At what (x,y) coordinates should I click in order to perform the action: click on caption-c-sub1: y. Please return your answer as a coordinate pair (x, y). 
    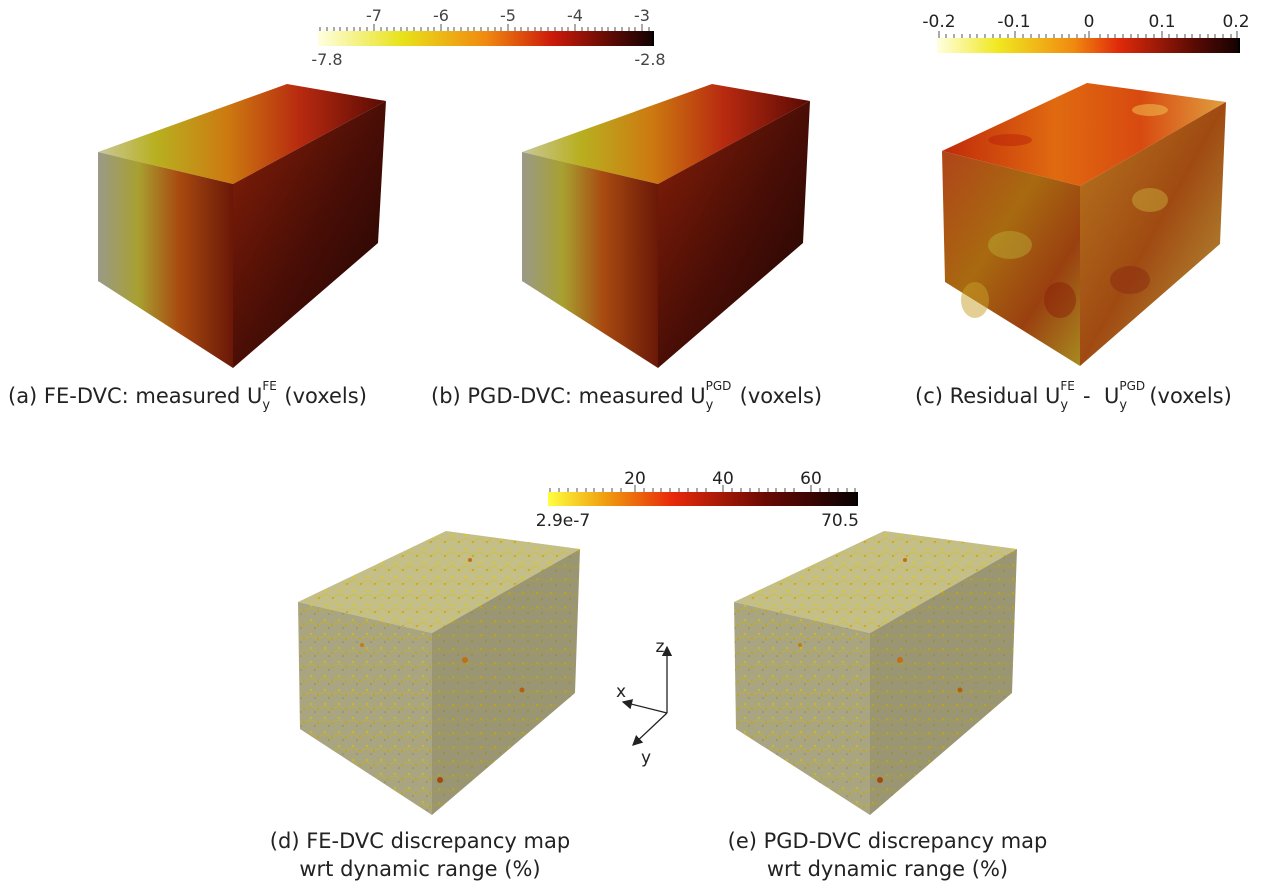
    Looking at the image, I should click on (1064, 405).